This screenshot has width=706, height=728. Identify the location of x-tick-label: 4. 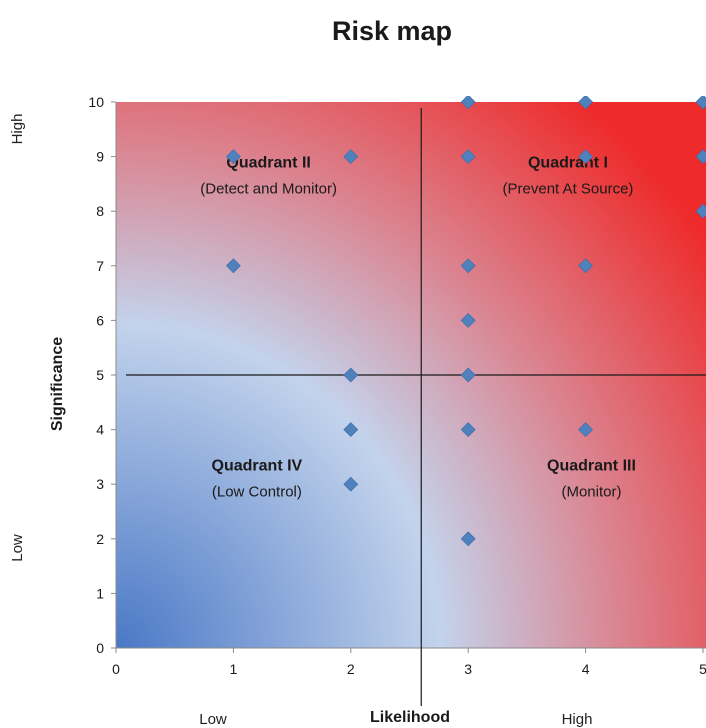
(586, 669).